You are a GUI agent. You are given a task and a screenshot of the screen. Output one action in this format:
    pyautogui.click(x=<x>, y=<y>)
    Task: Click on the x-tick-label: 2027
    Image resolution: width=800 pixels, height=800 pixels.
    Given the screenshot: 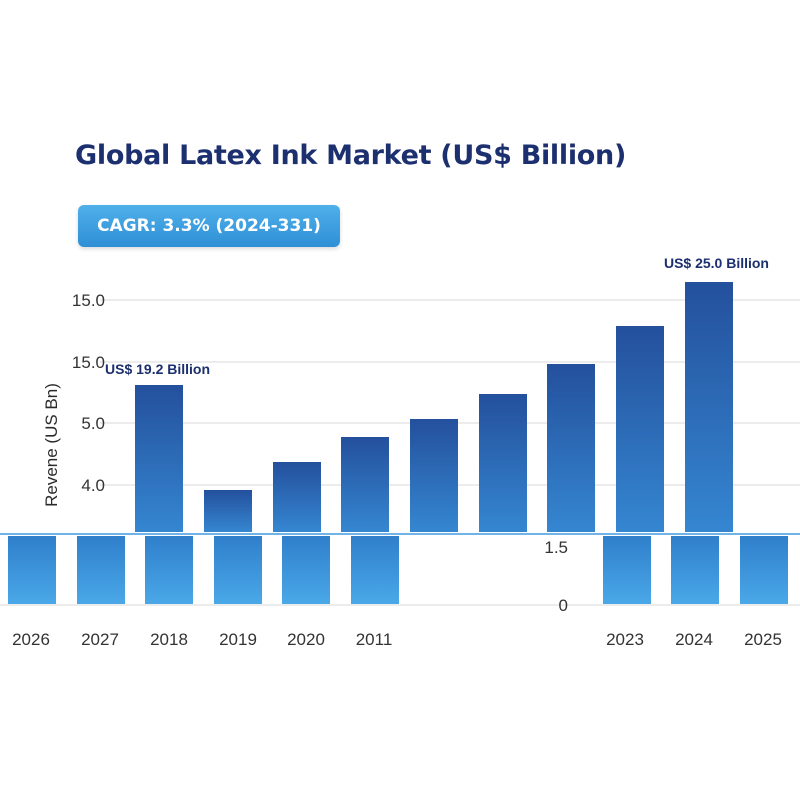 What is the action you would take?
    pyautogui.click(x=100, y=639)
    